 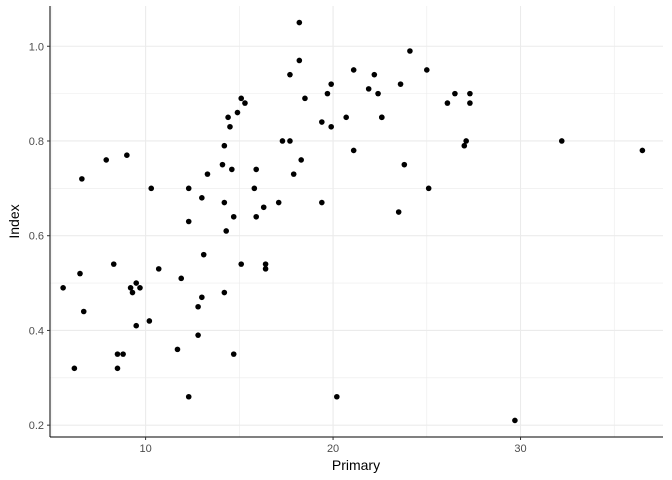 I want to click on y-axis-ticks: 0.2 0.4 0.6 0.8 1.0, so click(x=39, y=236).